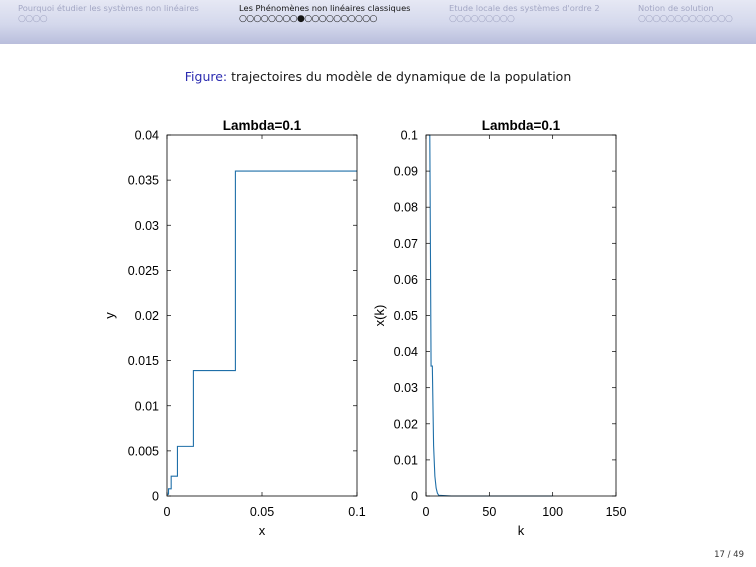 The height and width of the screenshot is (567, 756). I want to click on y-tick-label: 0.05, so click(406, 316).